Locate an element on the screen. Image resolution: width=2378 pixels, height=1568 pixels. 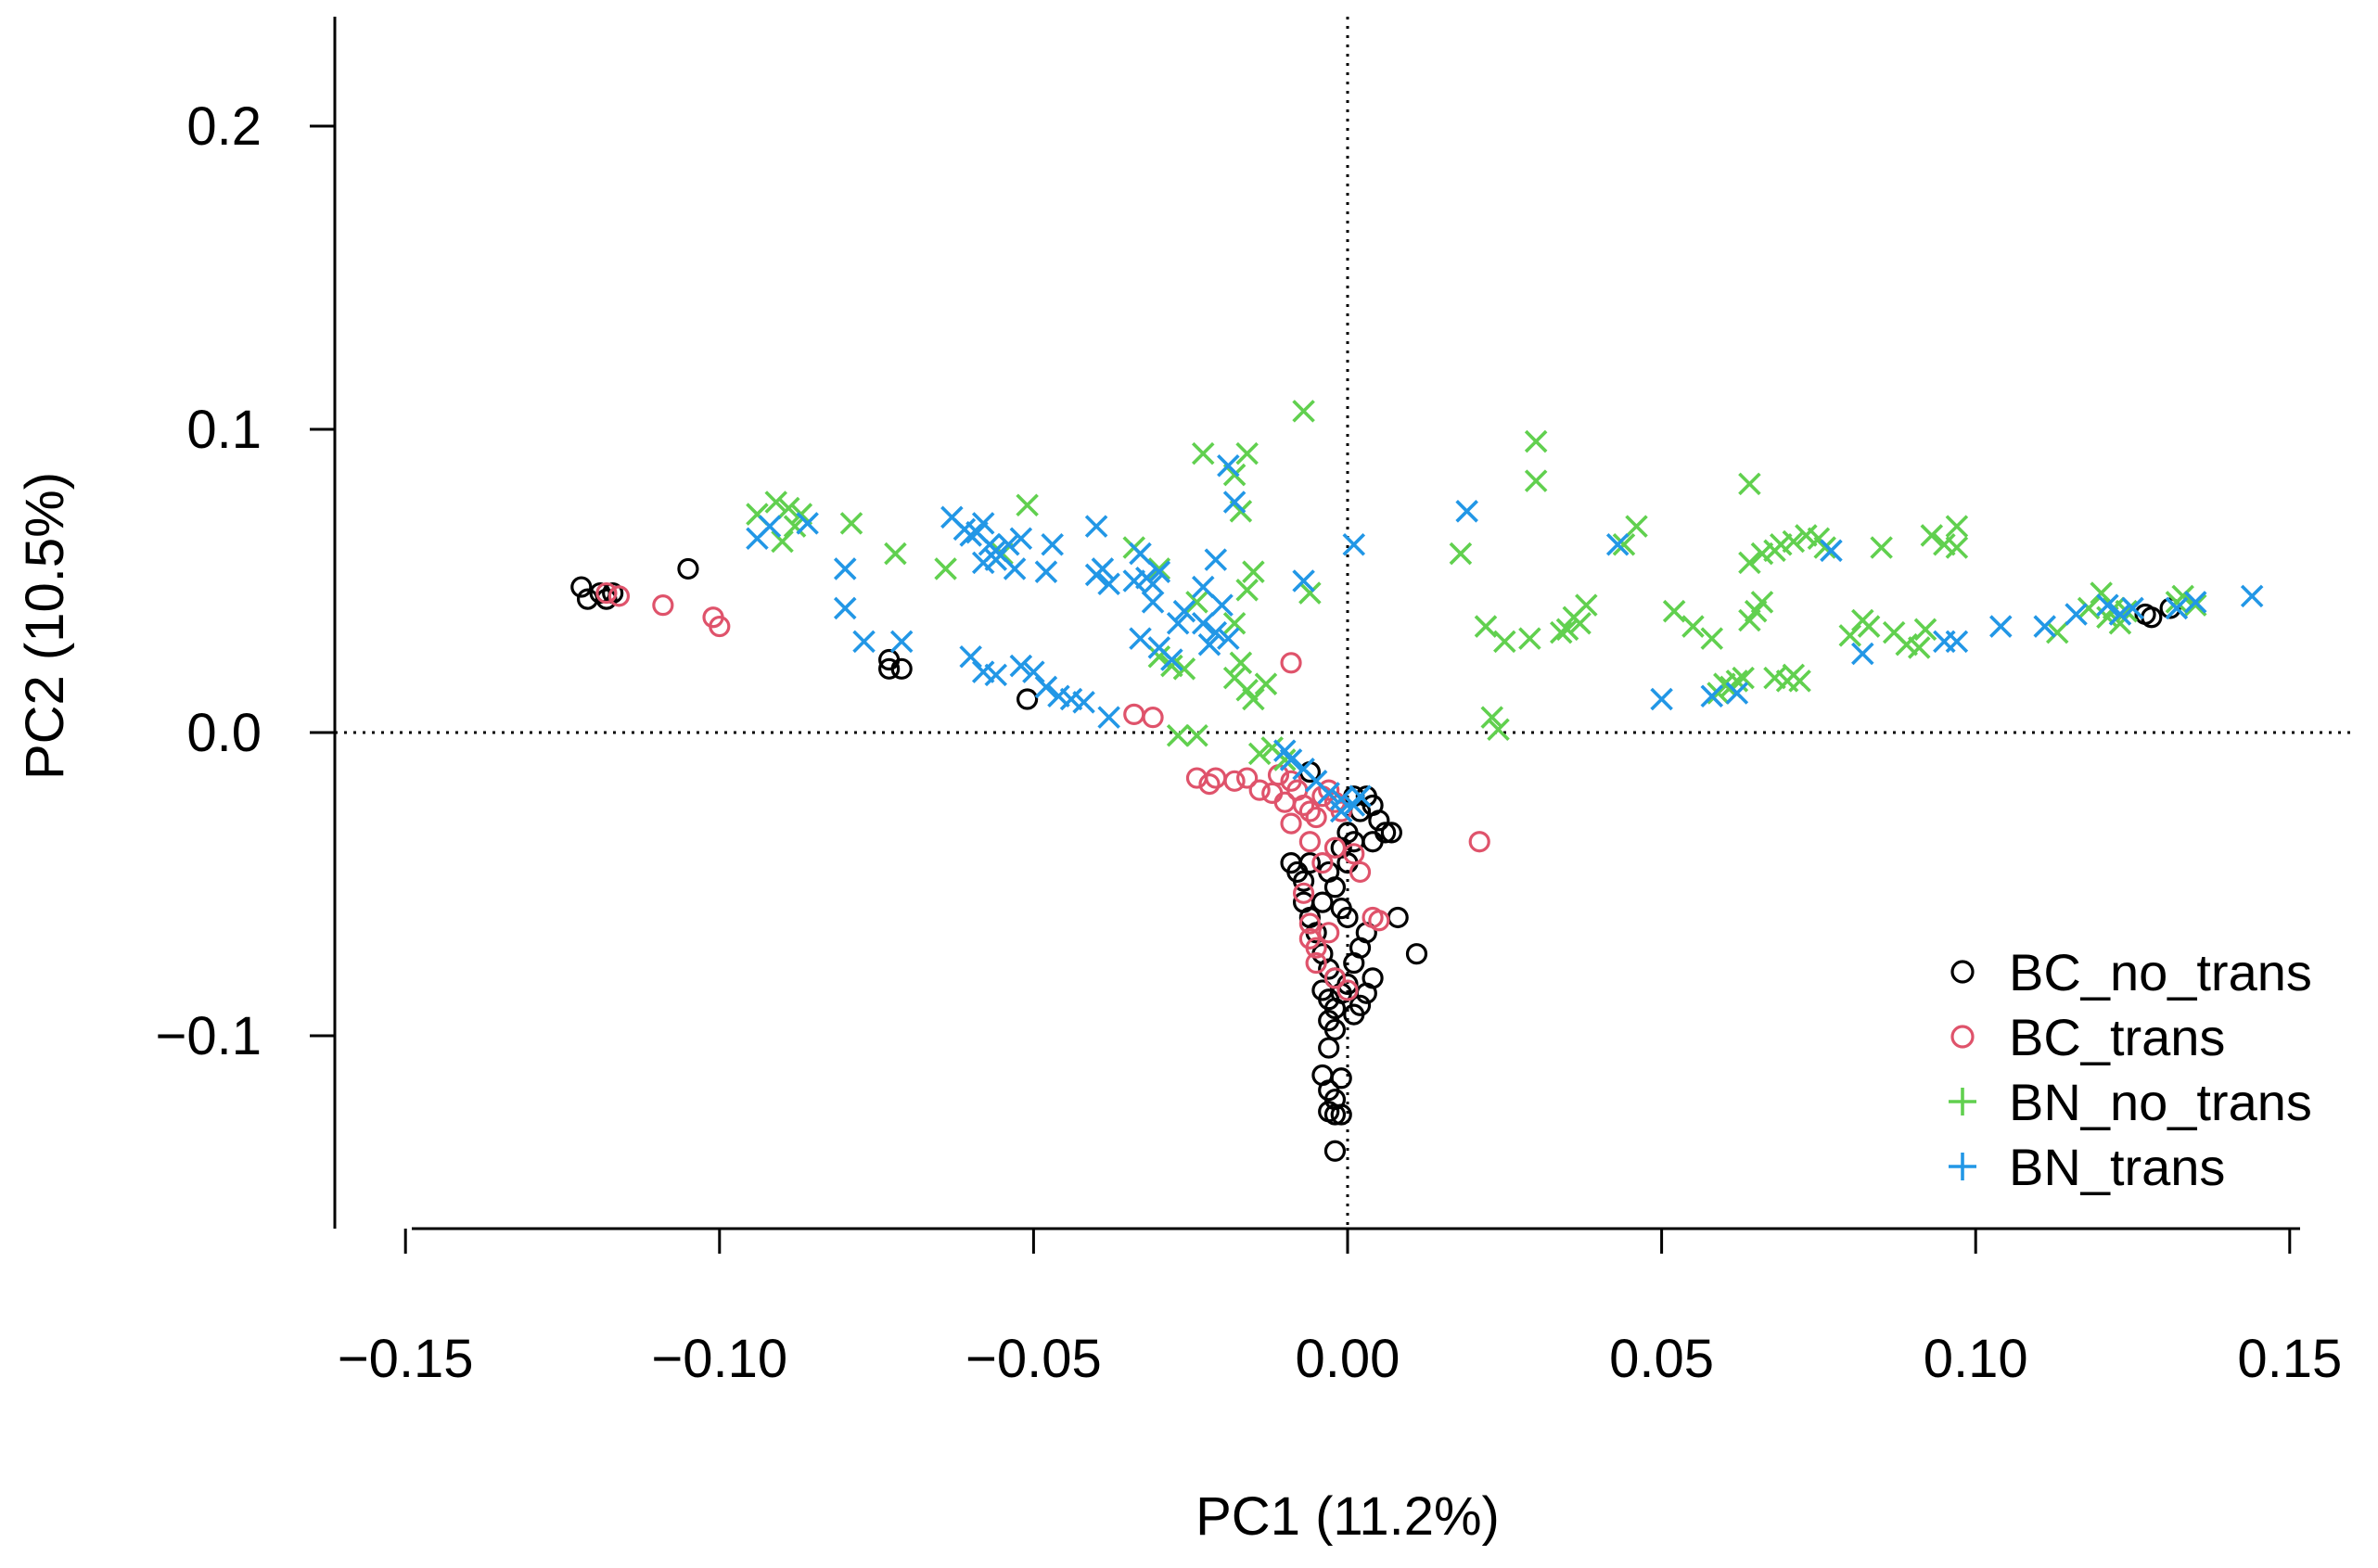
legend-marker-BN_trans is located at coordinates (1962, 1166).